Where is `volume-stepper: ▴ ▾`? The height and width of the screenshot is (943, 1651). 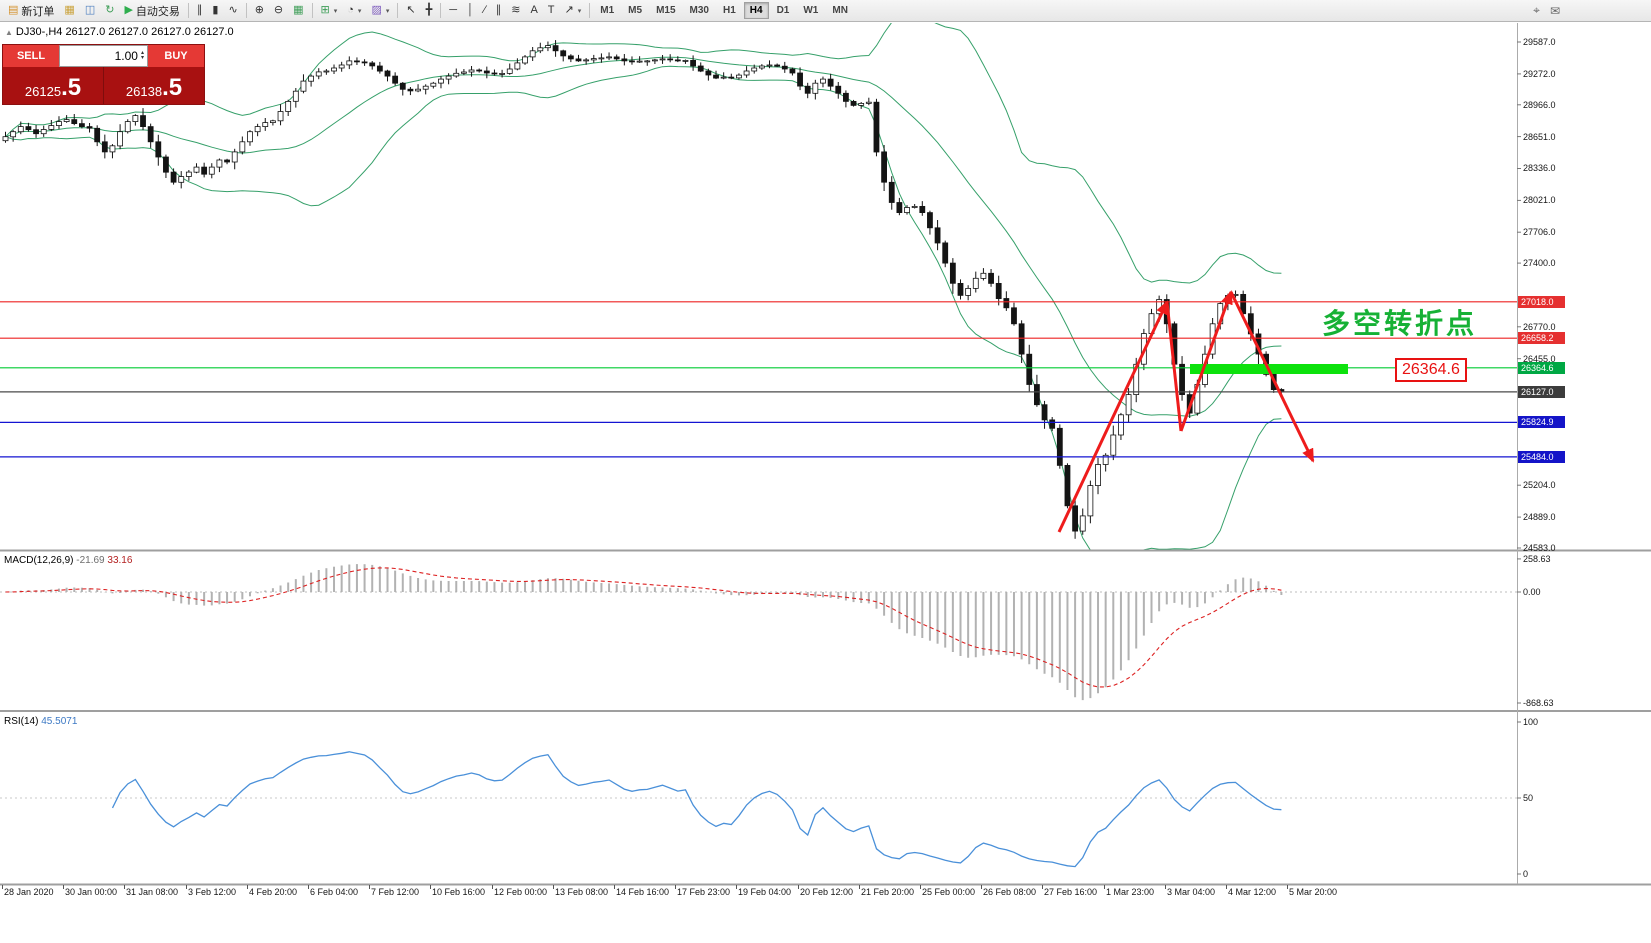 volume-stepper: ▴ ▾ is located at coordinates (142, 55).